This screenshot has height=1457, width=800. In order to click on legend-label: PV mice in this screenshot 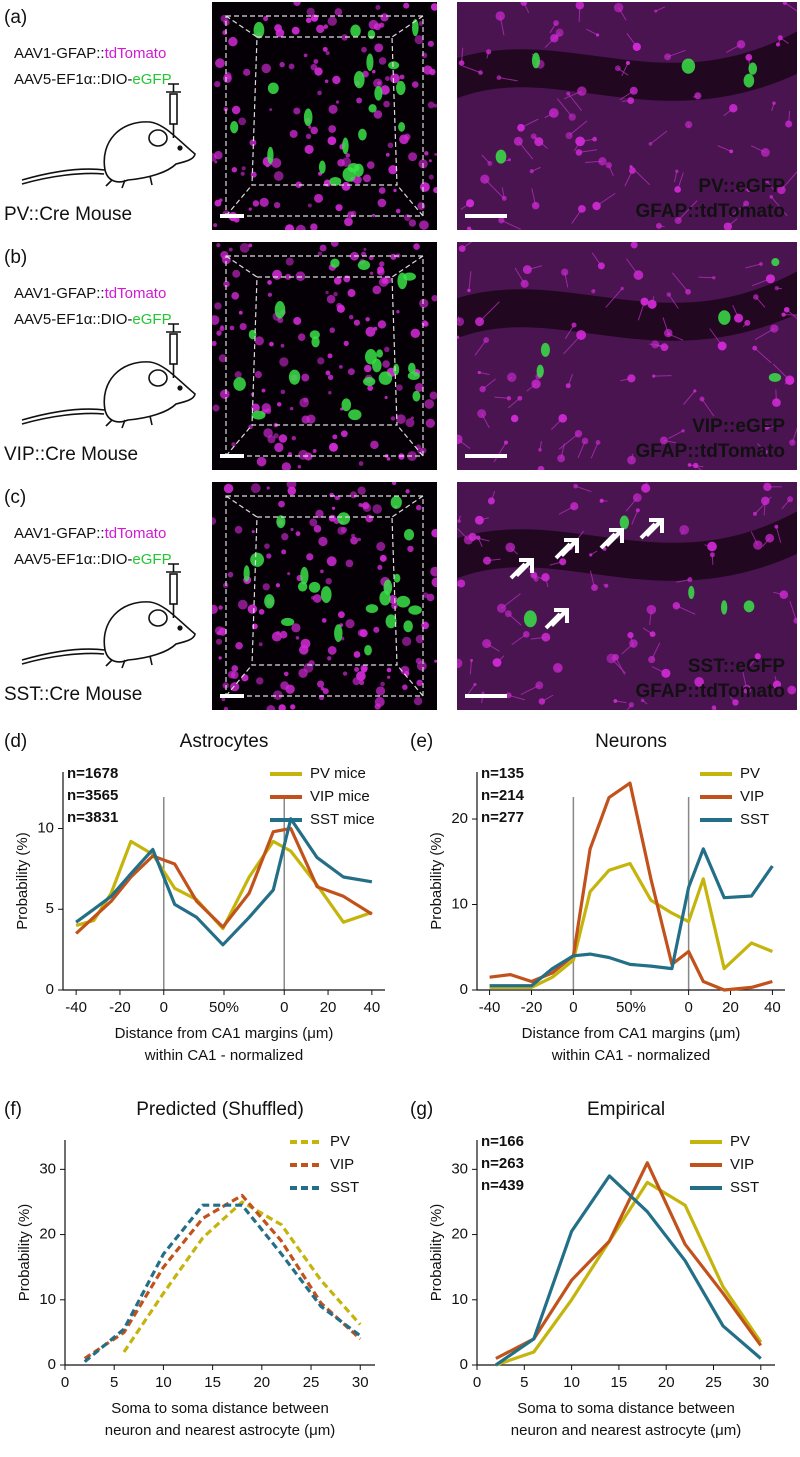, I will do `click(338, 773)`.